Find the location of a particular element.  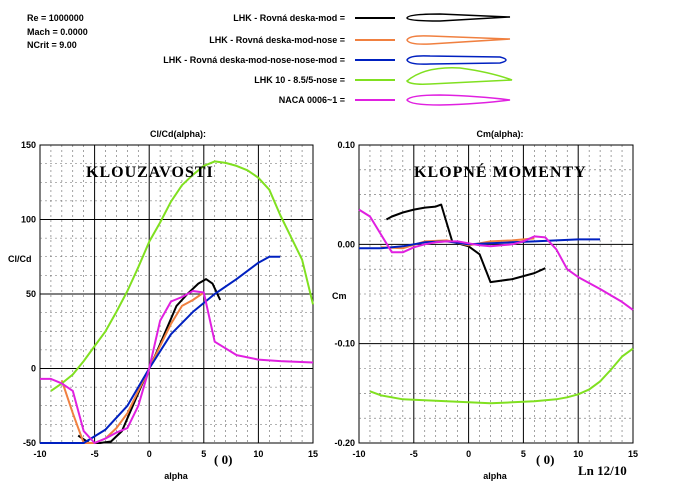

chart-title: Cl/Cd(alpha): is located at coordinates (178, 134).